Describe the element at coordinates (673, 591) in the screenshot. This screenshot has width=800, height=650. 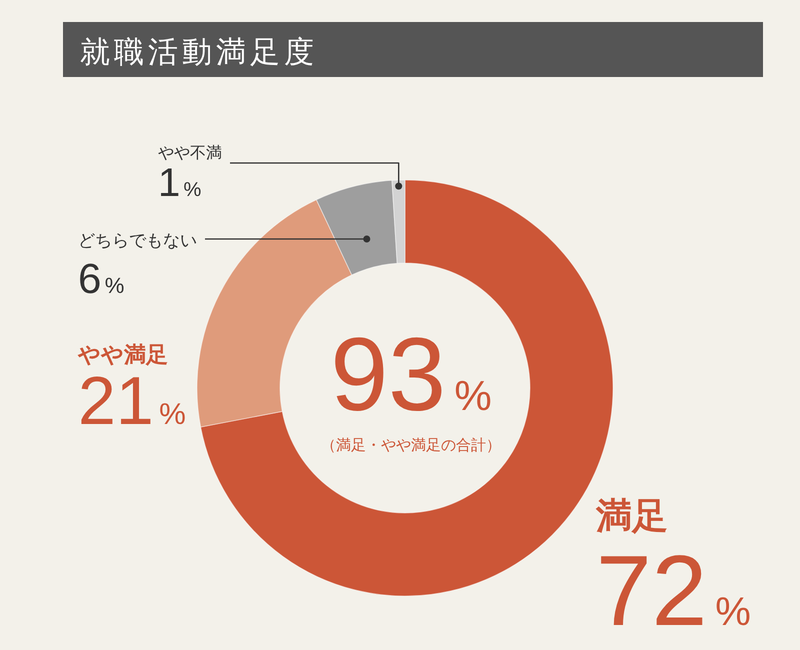
I see `data-label: 72%` at that location.